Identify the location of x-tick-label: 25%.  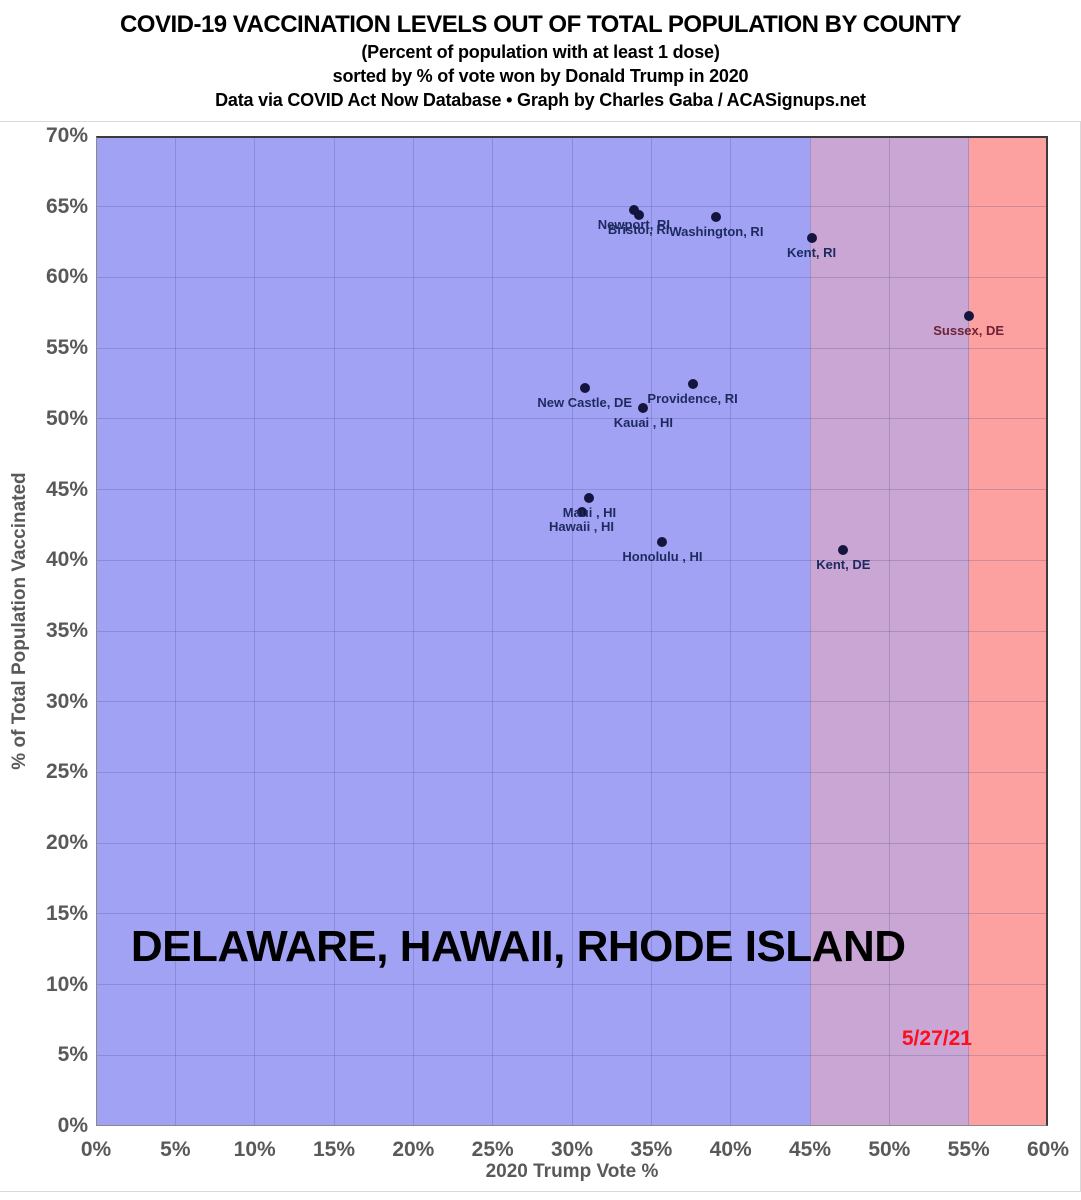
(492, 1149).